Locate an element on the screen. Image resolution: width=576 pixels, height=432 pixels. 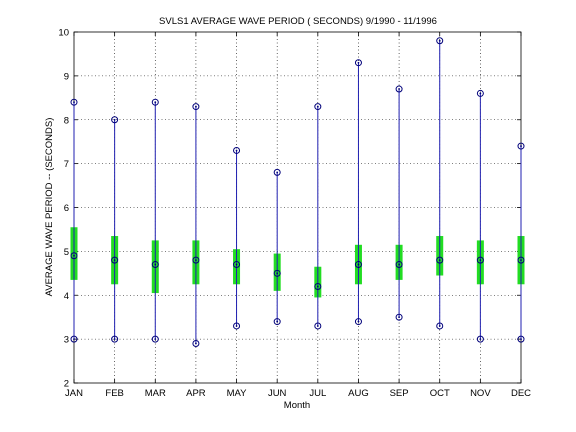
max-marker-may is located at coordinates (237, 150).